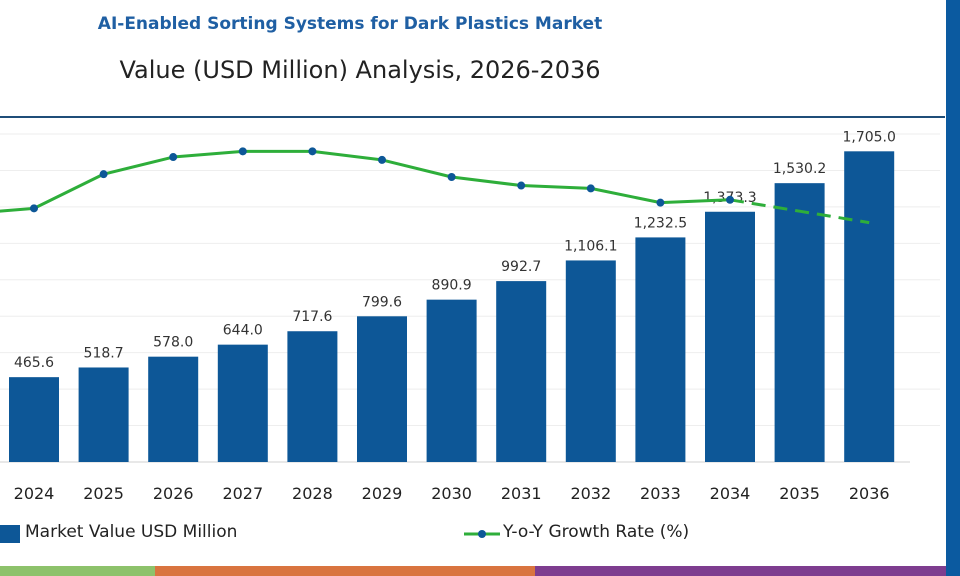 This screenshot has height=576, width=960. I want to click on x-tick-label: 2025, so click(103, 493).